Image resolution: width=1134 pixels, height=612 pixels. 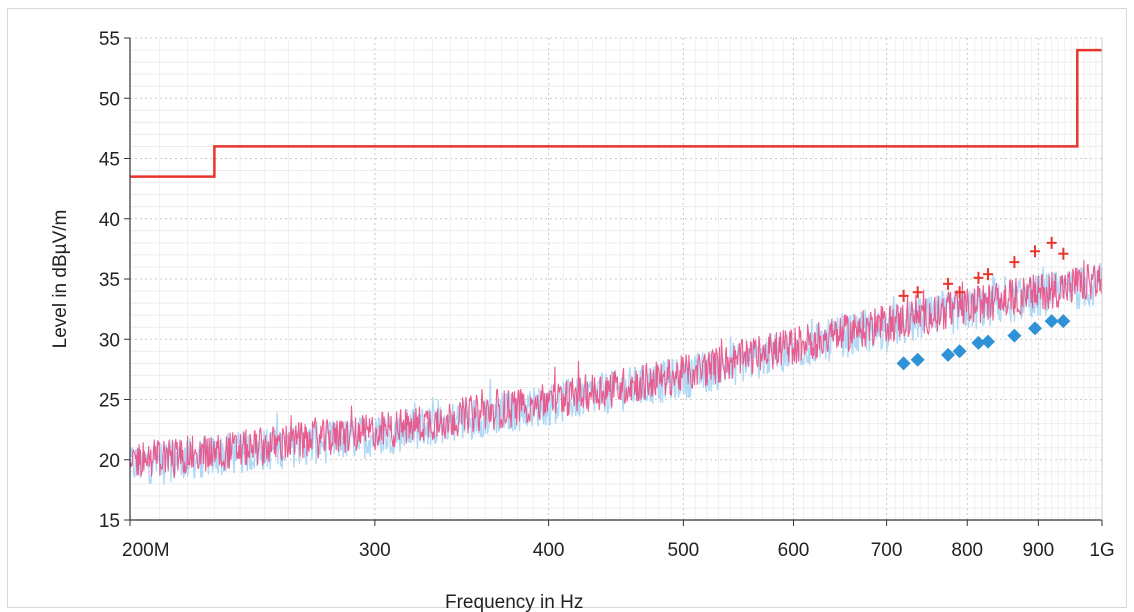 What do you see at coordinates (109, 461) in the screenshot?
I see `y-tick-label: 20` at bounding box center [109, 461].